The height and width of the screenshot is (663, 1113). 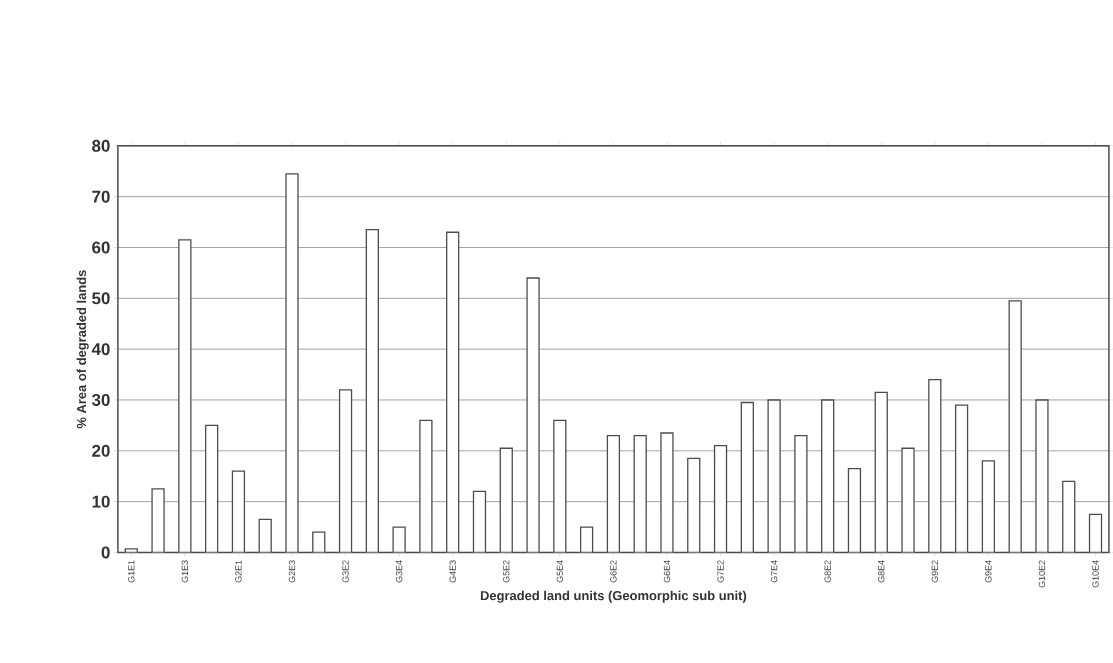 I want to click on y-tick-label: 0, so click(x=105, y=552).